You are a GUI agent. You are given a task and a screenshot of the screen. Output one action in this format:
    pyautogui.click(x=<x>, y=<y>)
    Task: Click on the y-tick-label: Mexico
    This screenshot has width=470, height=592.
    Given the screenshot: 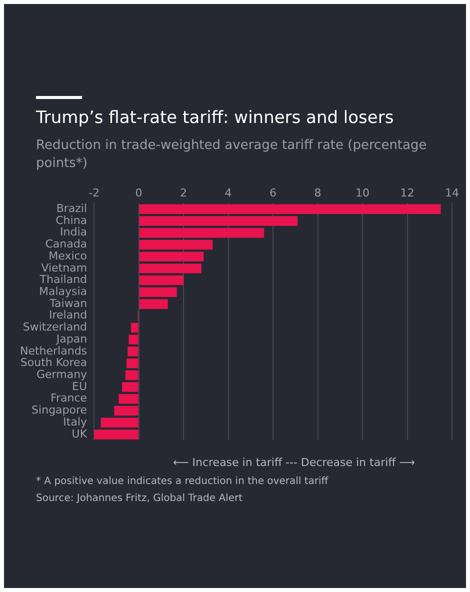 What is the action you would take?
    pyautogui.click(x=68, y=255)
    